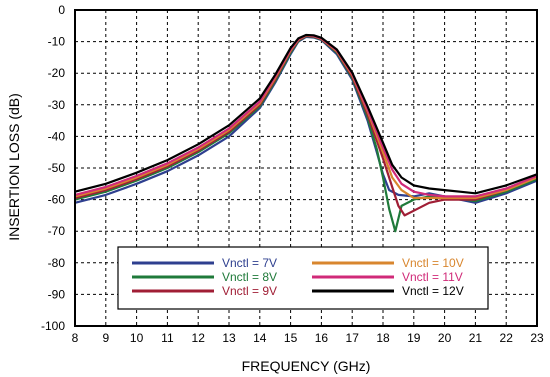  I want to click on legend-entry-label: Vnctl = 10V, so click(433, 263).